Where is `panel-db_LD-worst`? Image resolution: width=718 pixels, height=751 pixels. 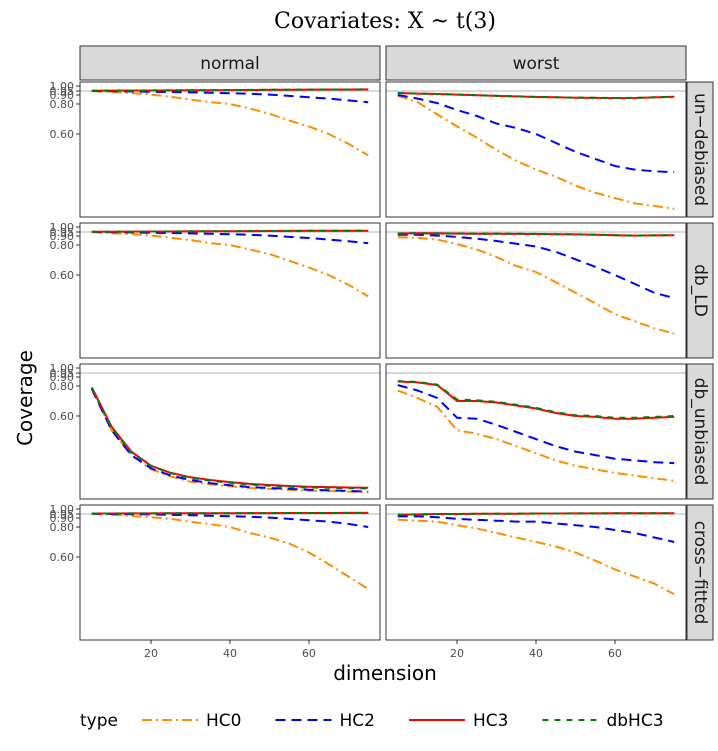 panel-db_LD-worst is located at coordinates (536, 290).